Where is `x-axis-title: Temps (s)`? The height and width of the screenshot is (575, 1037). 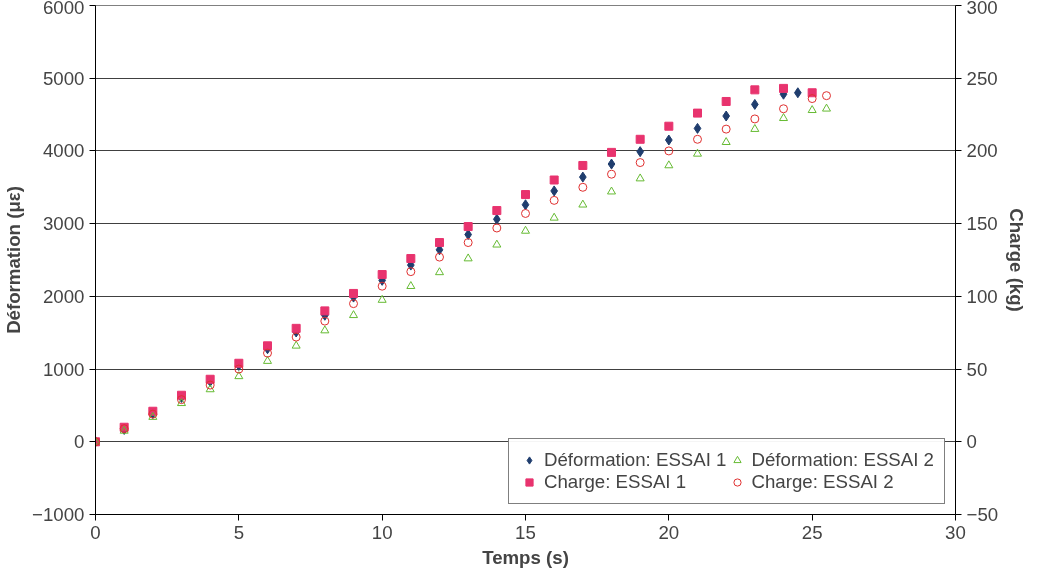 x-axis-title: Temps (s) is located at coordinates (525, 557).